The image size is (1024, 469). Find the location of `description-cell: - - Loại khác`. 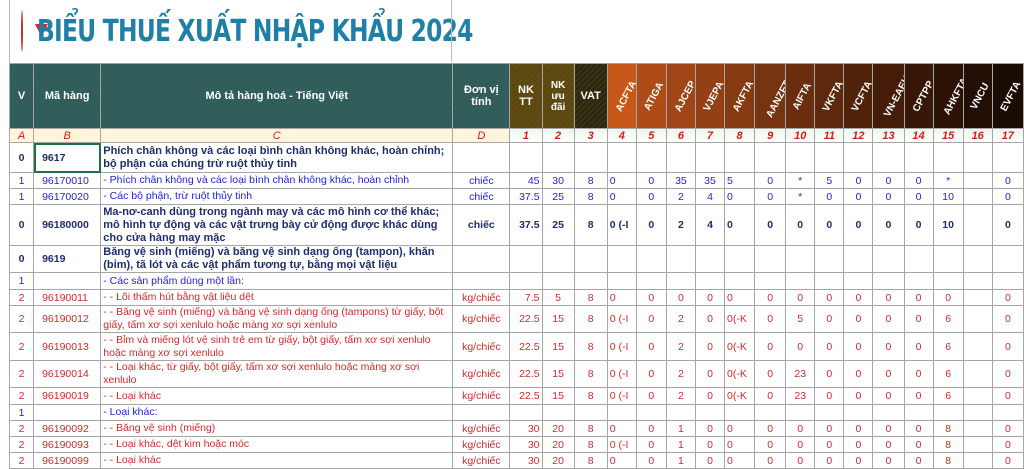

description-cell: - - Loại khác is located at coordinates (277, 460).